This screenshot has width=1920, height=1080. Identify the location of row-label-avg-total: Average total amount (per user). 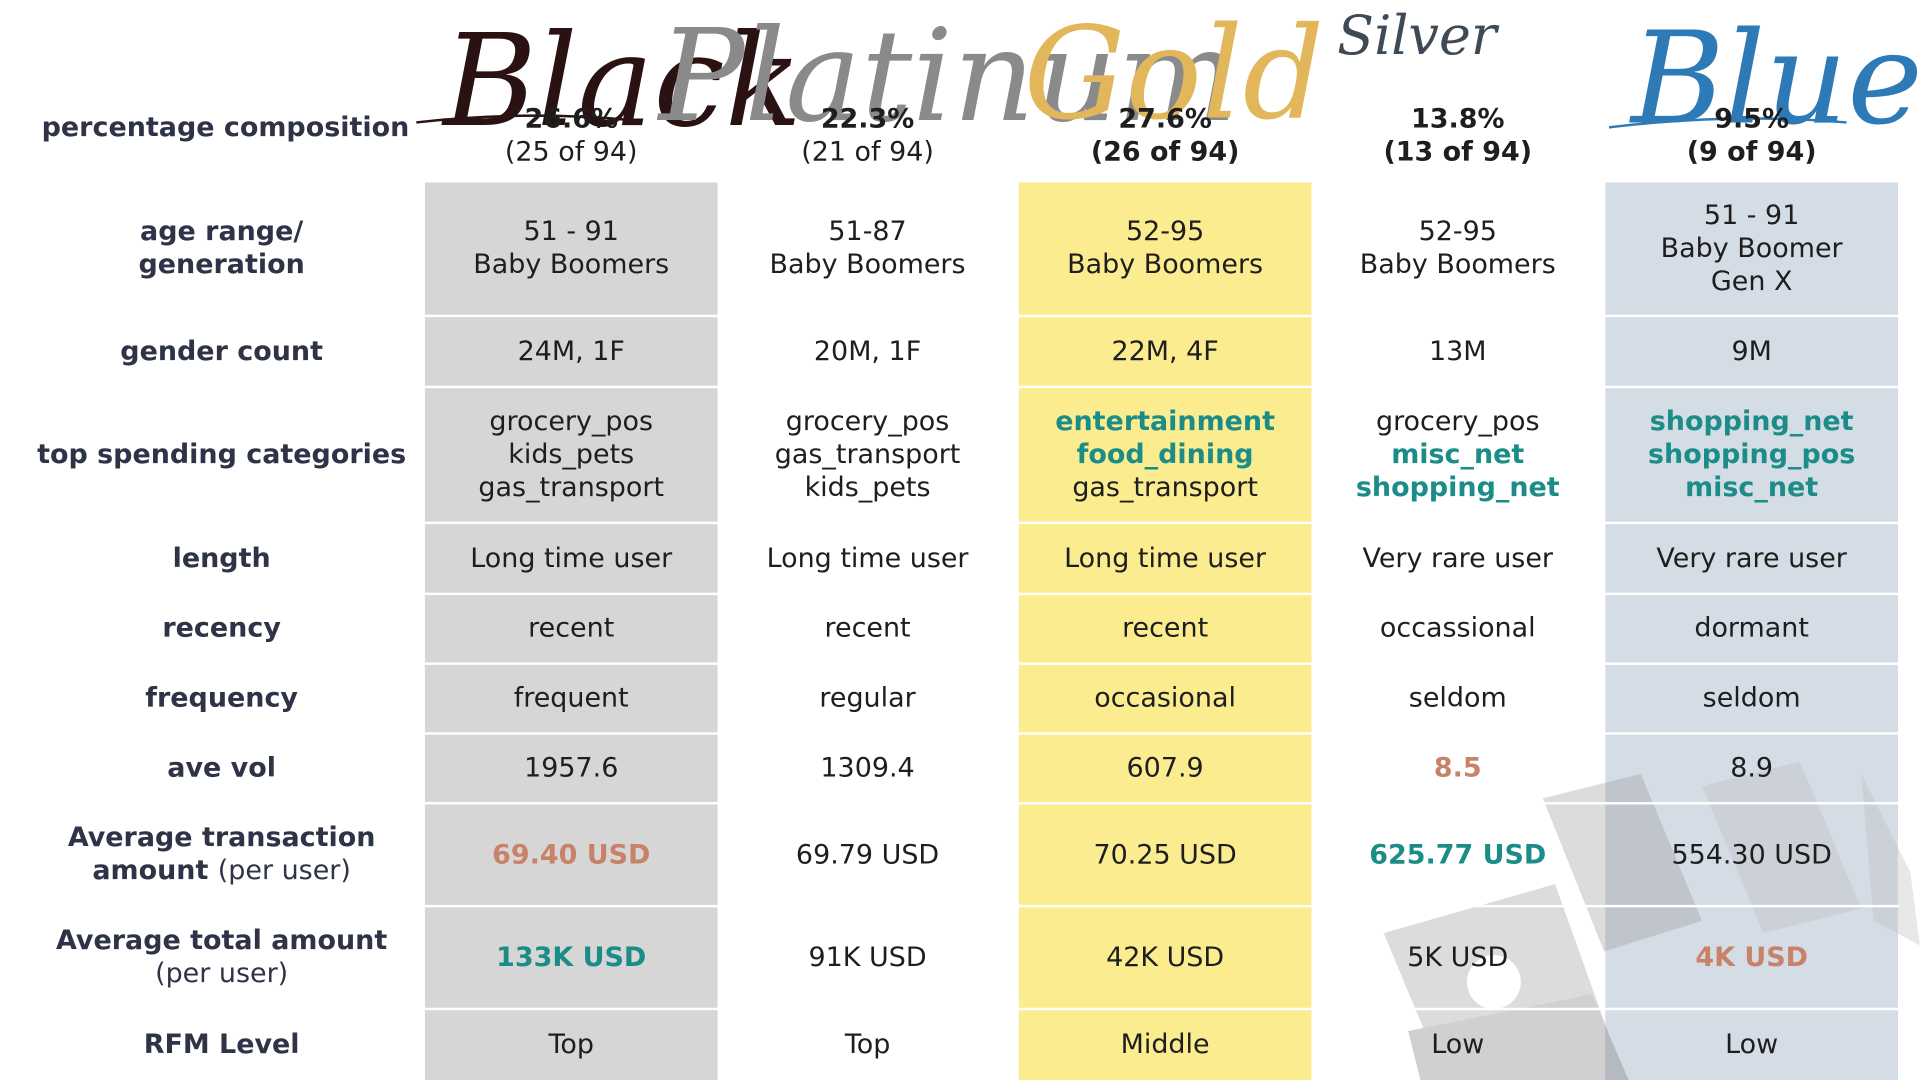
(222, 957).